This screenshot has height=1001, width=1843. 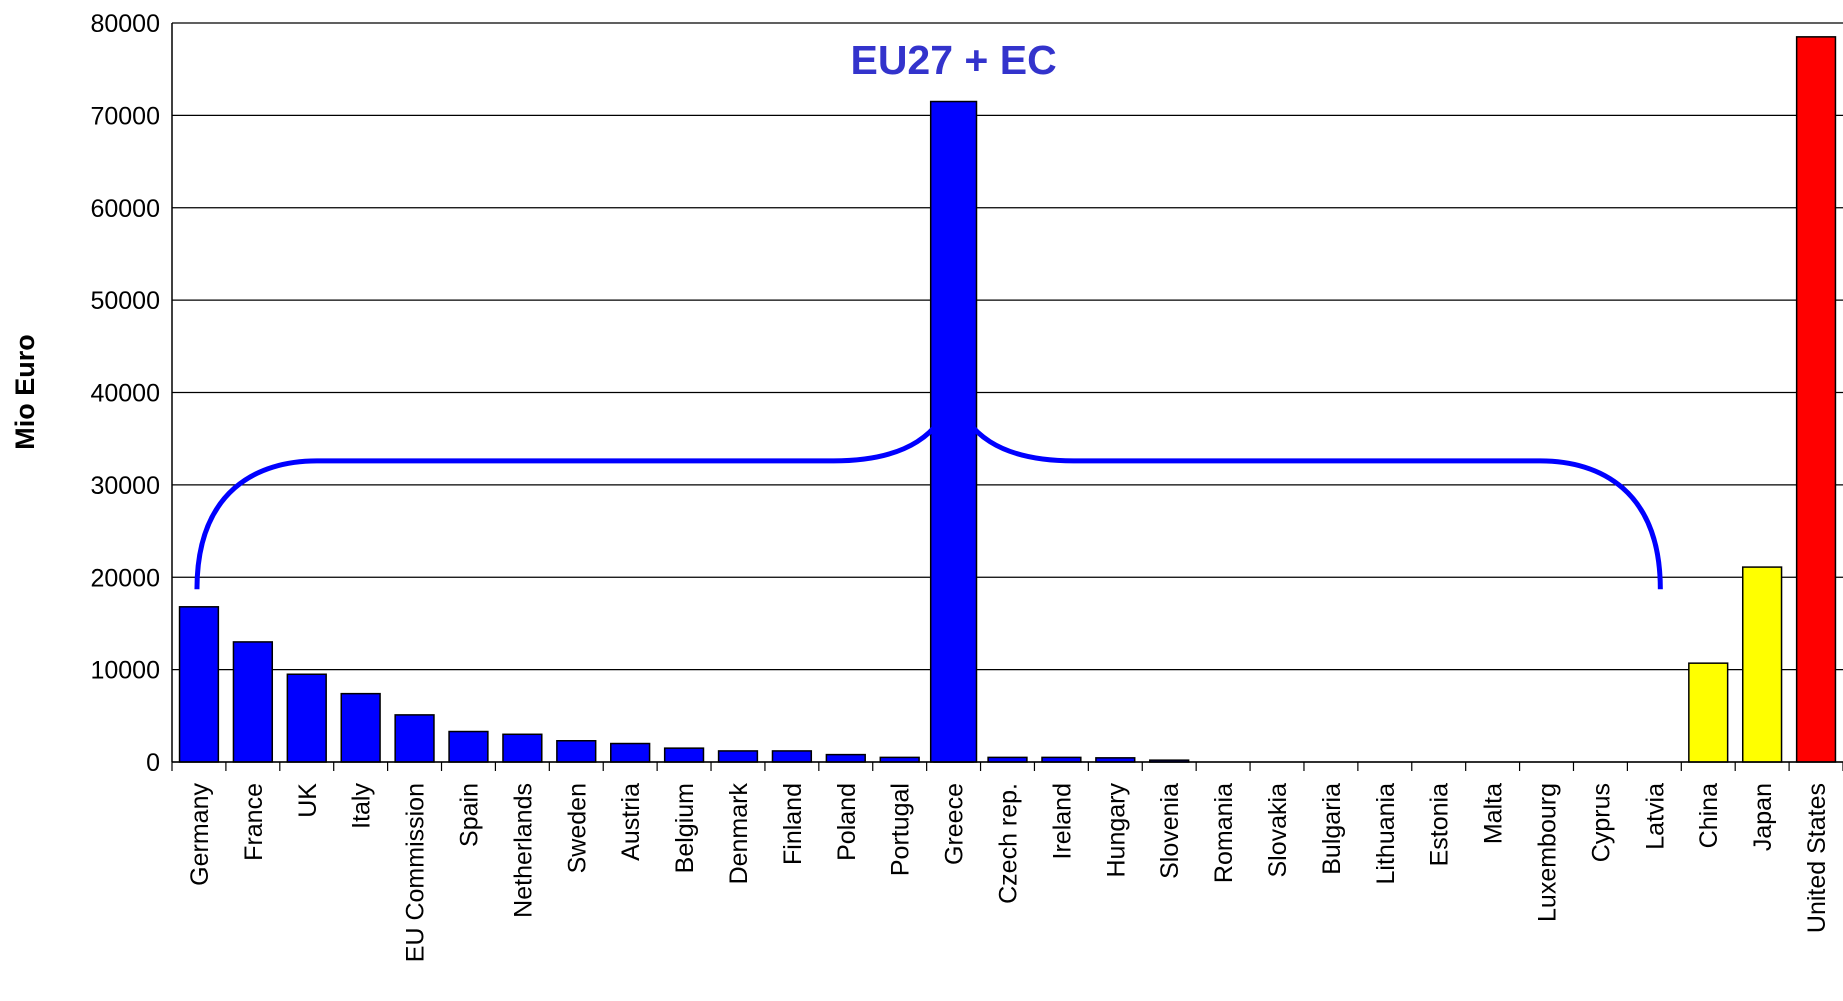 I want to click on x-tick-label: Poland, so click(x=847, y=822).